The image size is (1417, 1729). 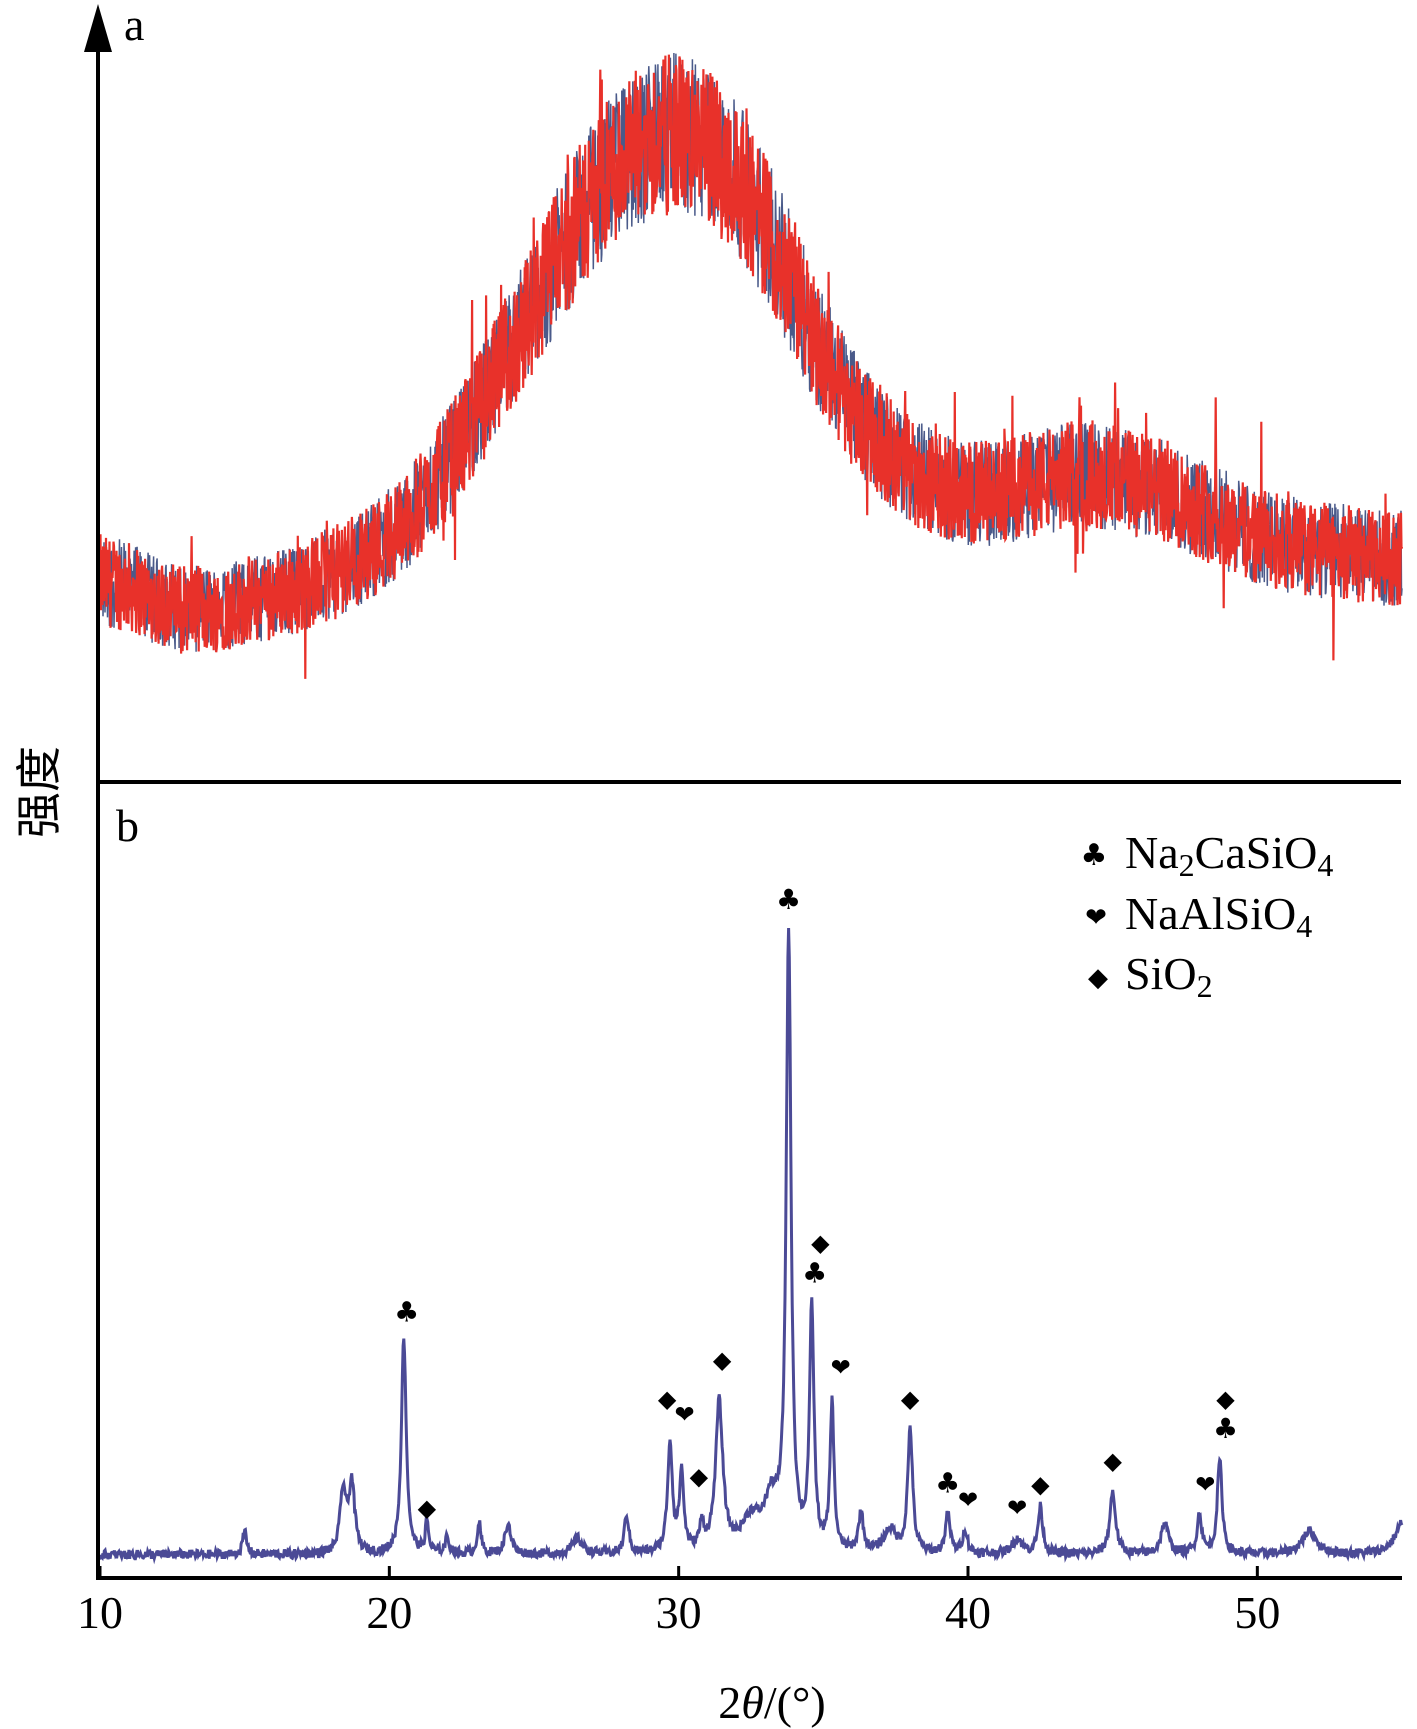 I want to click on legend-label-1-part-1: 4, so click(x=1304, y=926).